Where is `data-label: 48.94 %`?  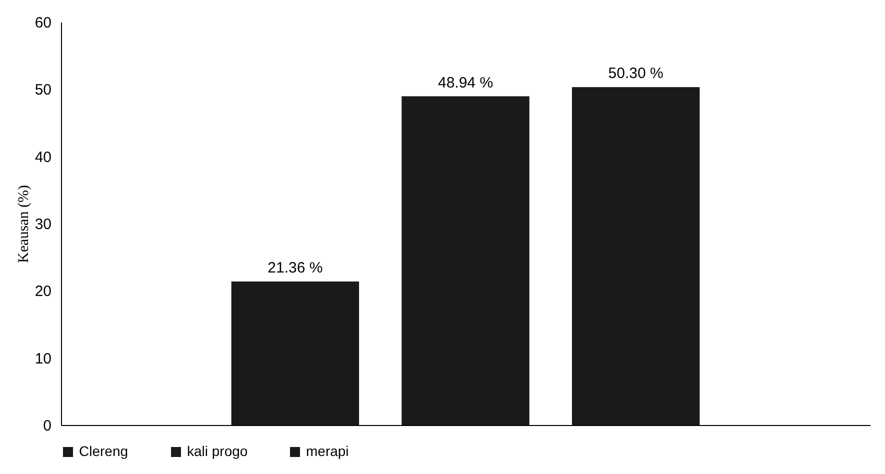
data-label: 48.94 % is located at coordinates (466, 83).